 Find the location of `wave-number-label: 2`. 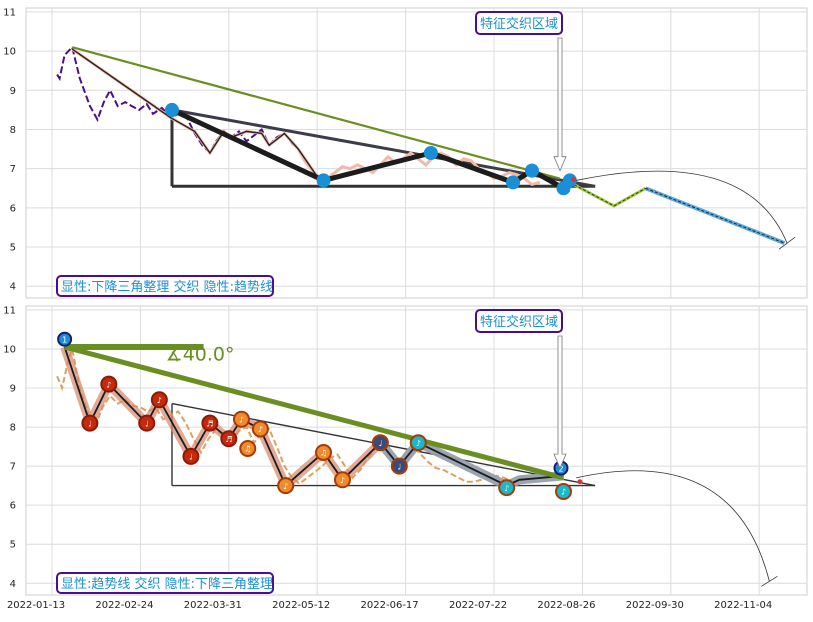

wave-number-label: 2 is located at coordinates (560, 468).